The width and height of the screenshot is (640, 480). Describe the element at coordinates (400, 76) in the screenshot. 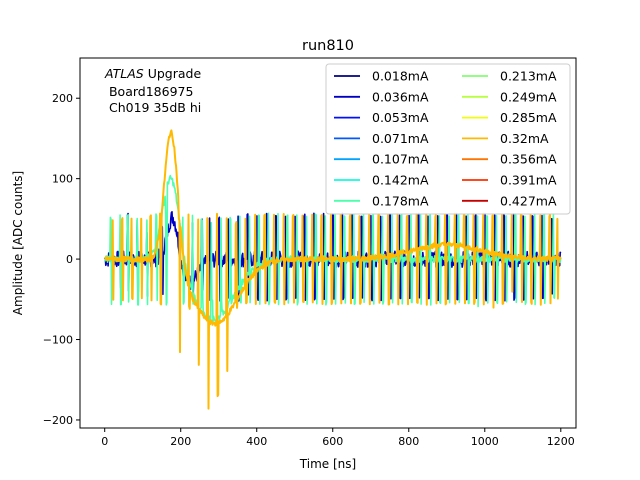

I see `legend-label: 0.018mA` at that location.